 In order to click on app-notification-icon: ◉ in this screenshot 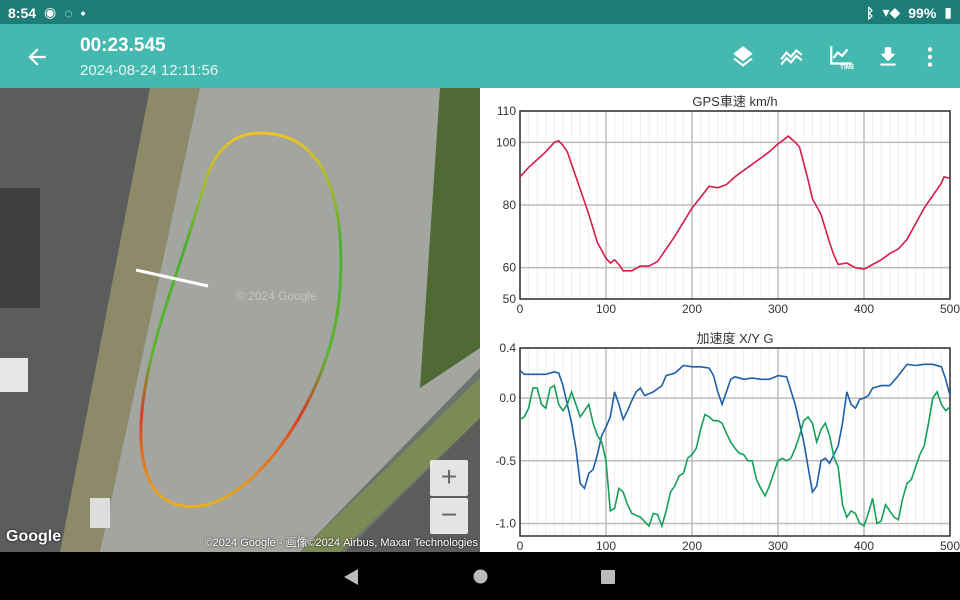, I will do `click(50, 12)`.